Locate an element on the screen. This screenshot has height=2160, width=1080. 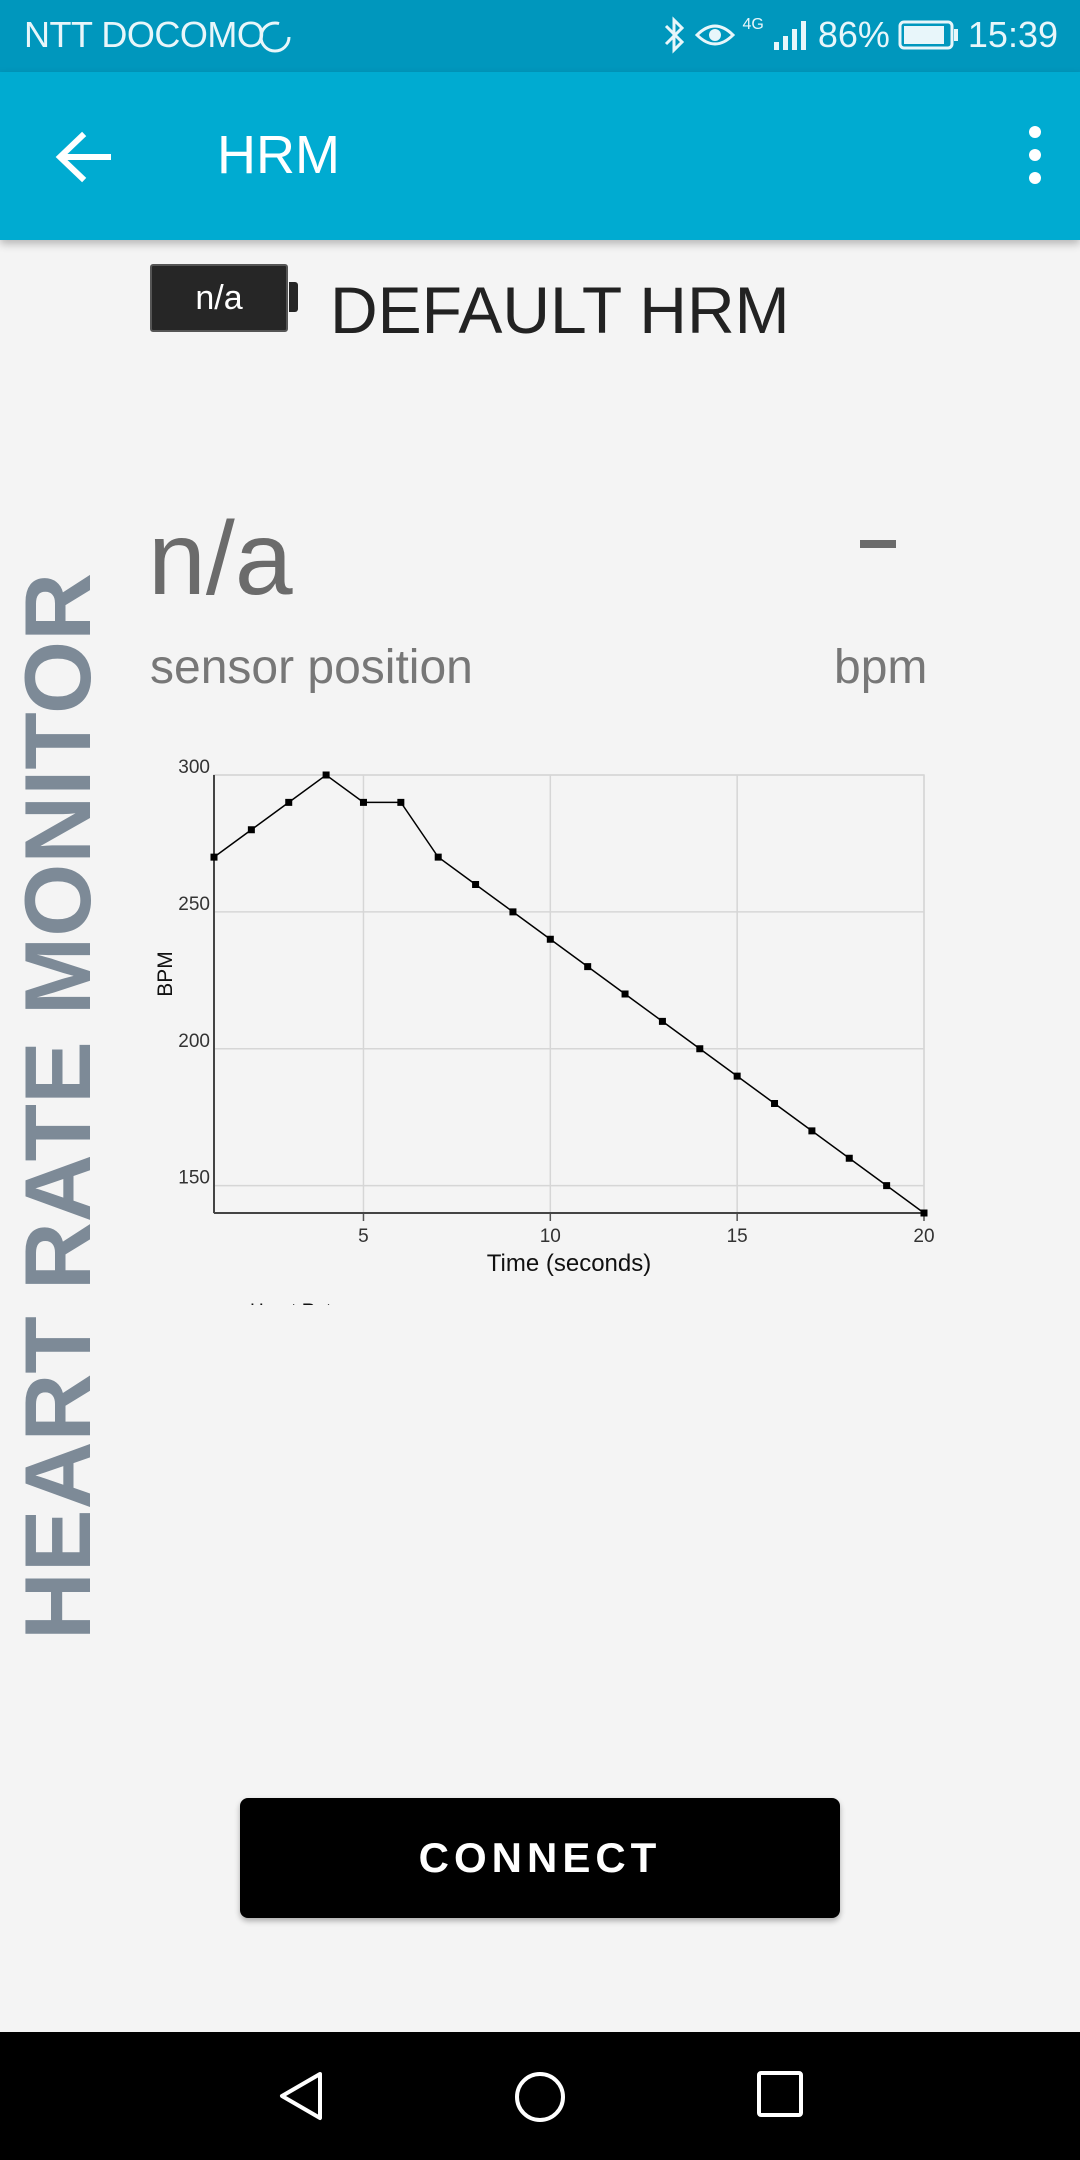
device-name: DEFAULT HRM is located at coordinates (560, 310).